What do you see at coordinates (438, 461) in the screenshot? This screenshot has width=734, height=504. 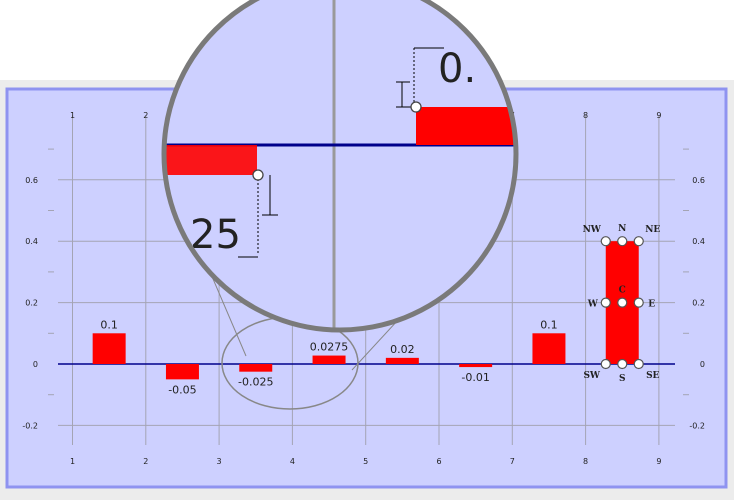 I see `x-tick-label-bottom: 6` at bounding box center [438, 461].